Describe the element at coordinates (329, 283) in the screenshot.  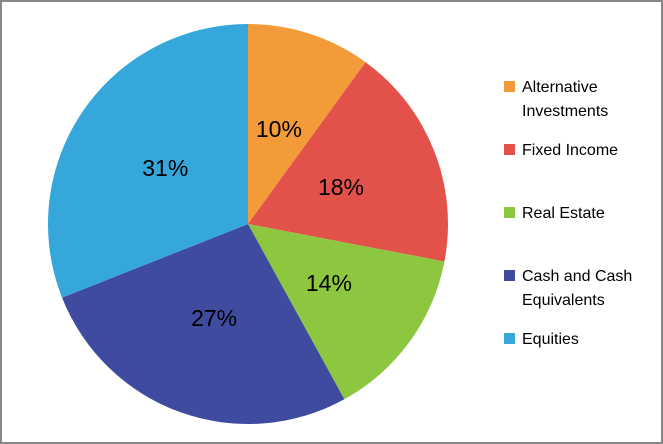
I see `data-label-real-estate: 14%` at that location.